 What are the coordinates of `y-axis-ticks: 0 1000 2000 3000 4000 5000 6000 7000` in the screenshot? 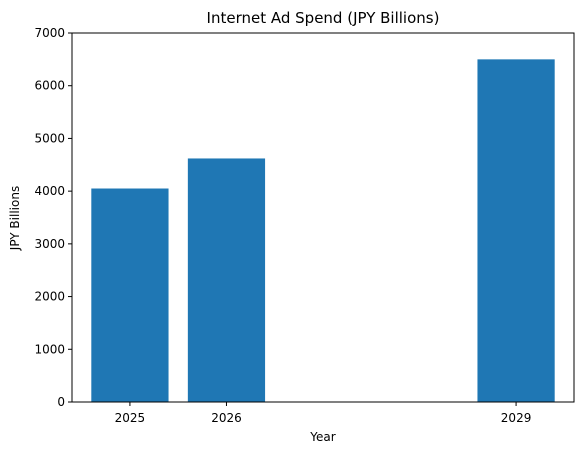 It's located at (53, 217).